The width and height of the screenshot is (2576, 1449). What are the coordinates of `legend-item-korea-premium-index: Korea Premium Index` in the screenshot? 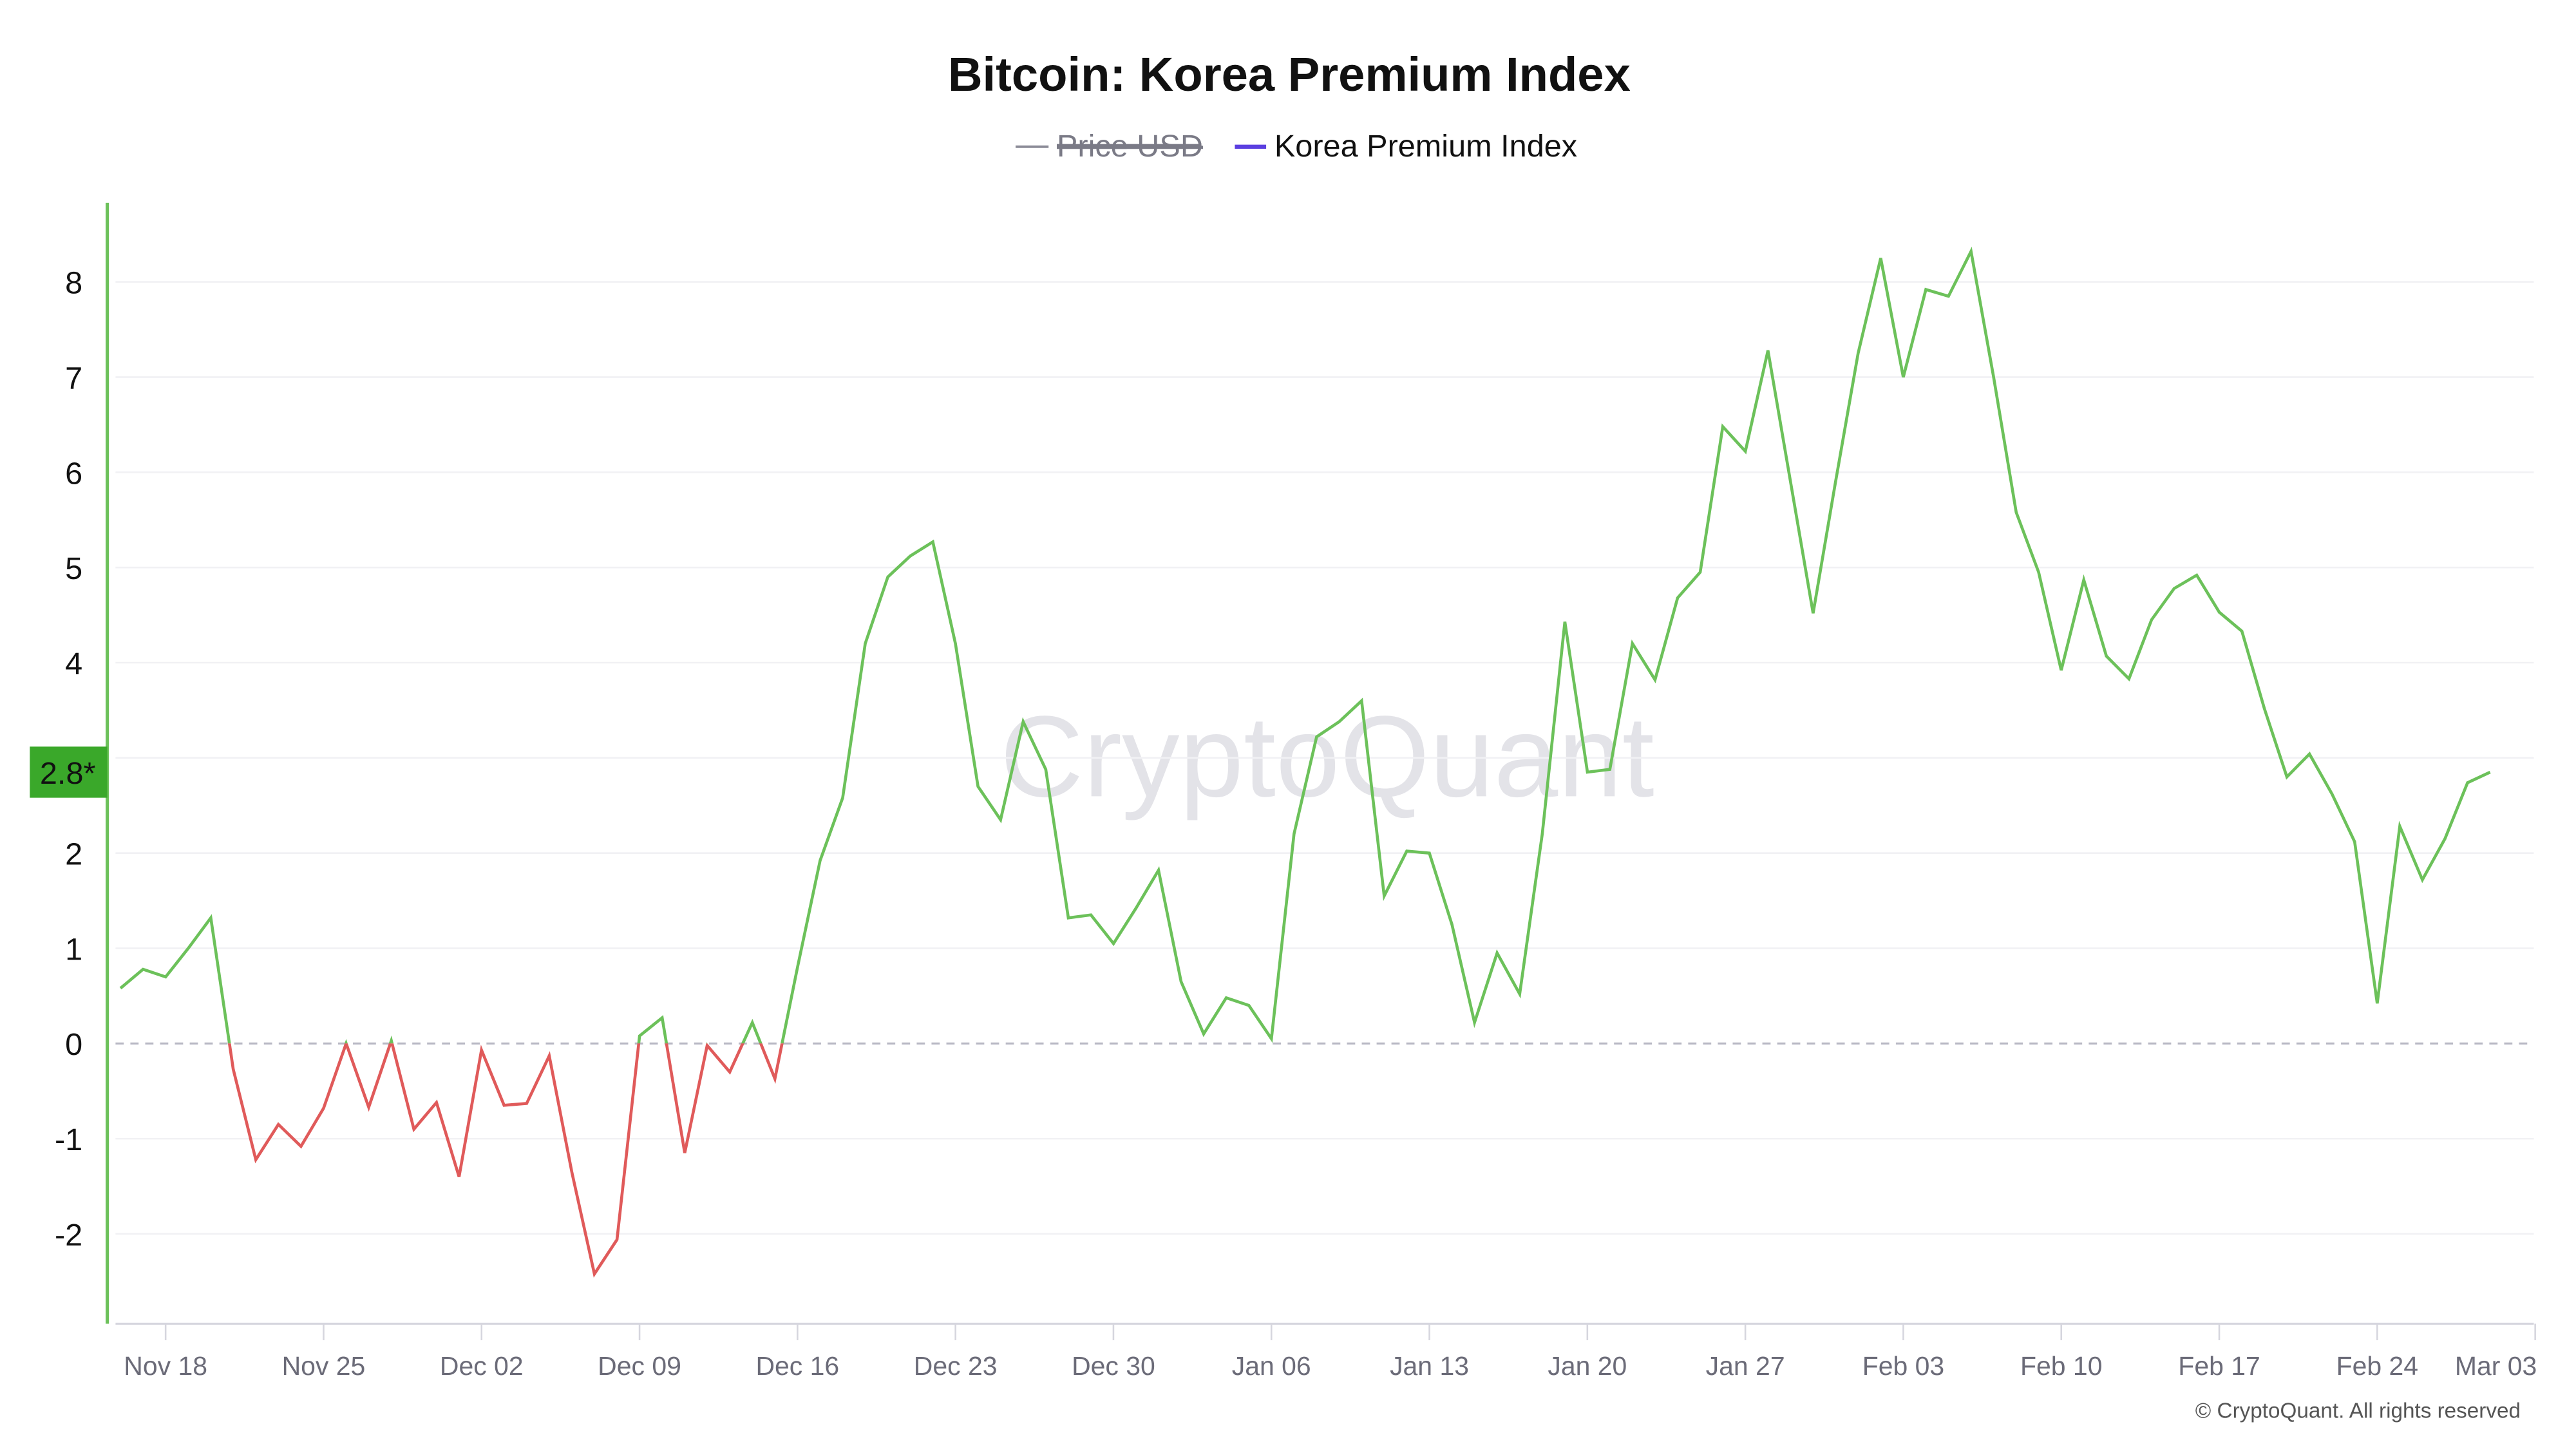 It's located at (1406, 147).